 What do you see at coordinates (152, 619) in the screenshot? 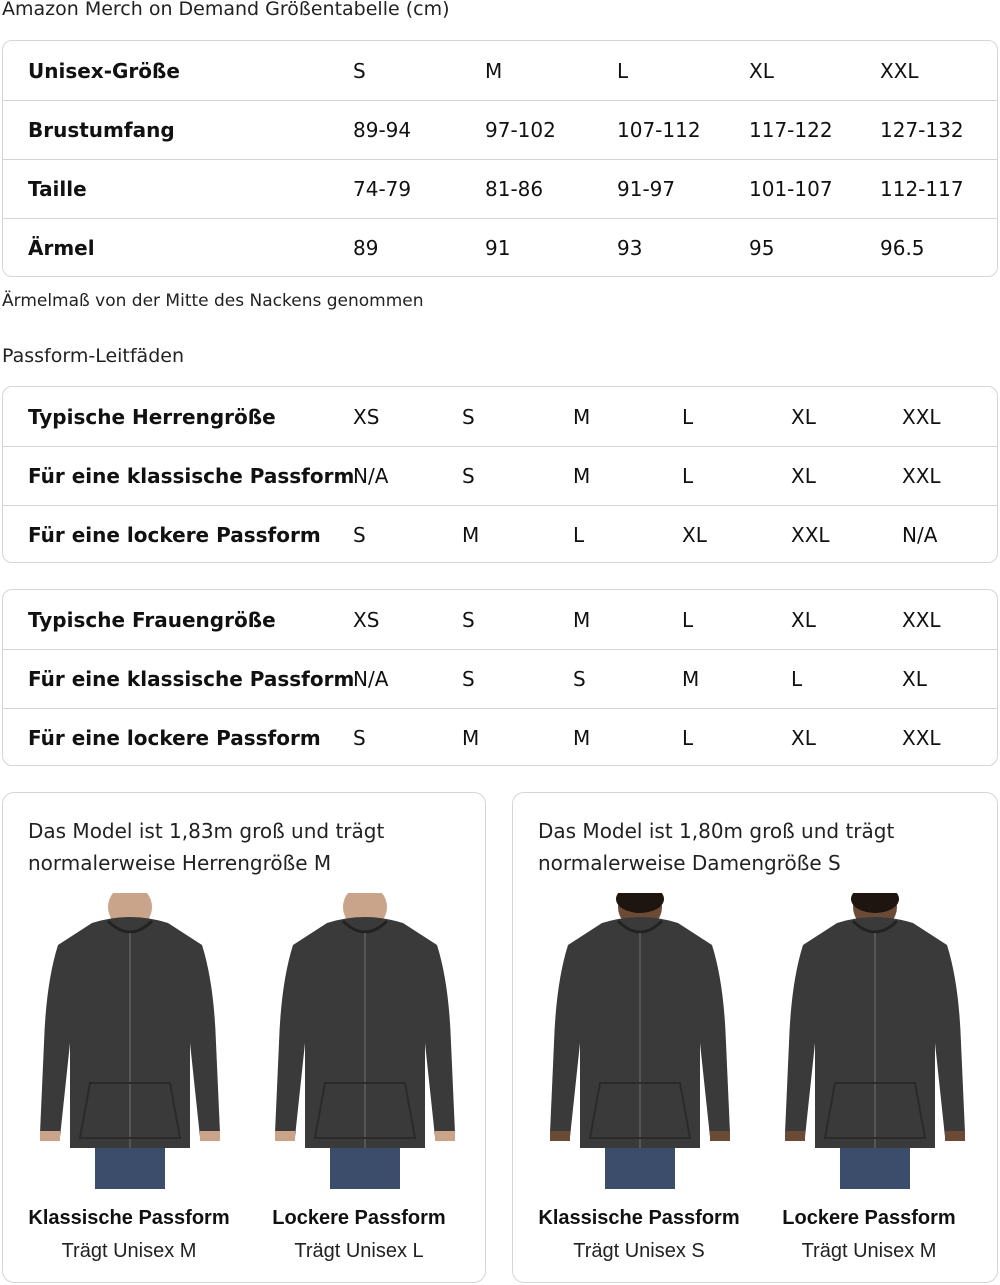
I see `row-label: Typische Frauengröße` at bounding box center [152, 619].